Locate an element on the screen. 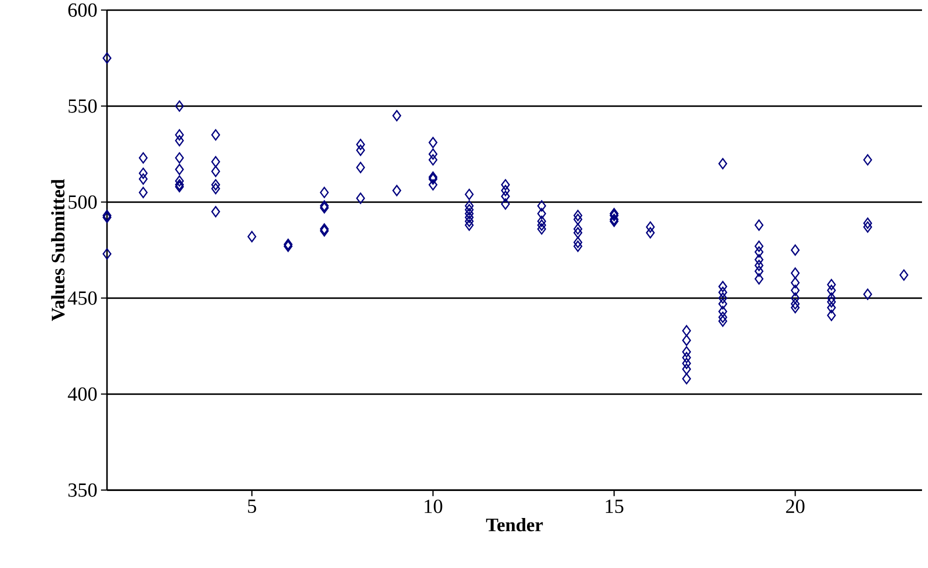 Image resolution: width=928 pixels, height=568 pixels. y-tick-label: 350 is located at coordinates (82, 490).